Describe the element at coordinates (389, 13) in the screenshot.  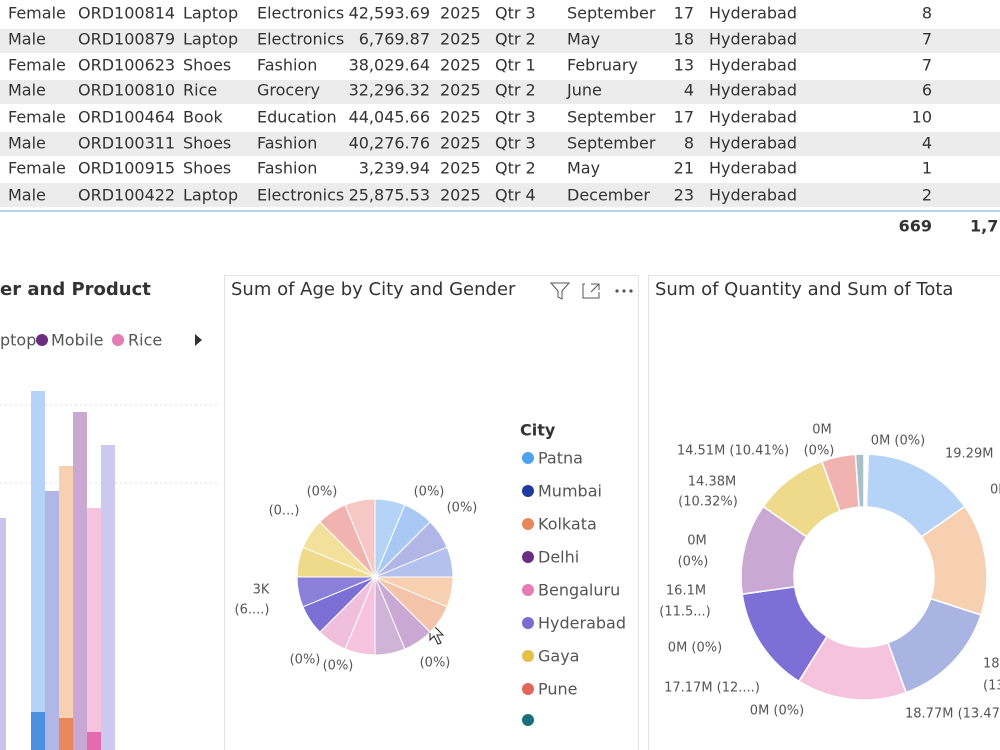
I see `table-cell: 42,593.69` at that location.